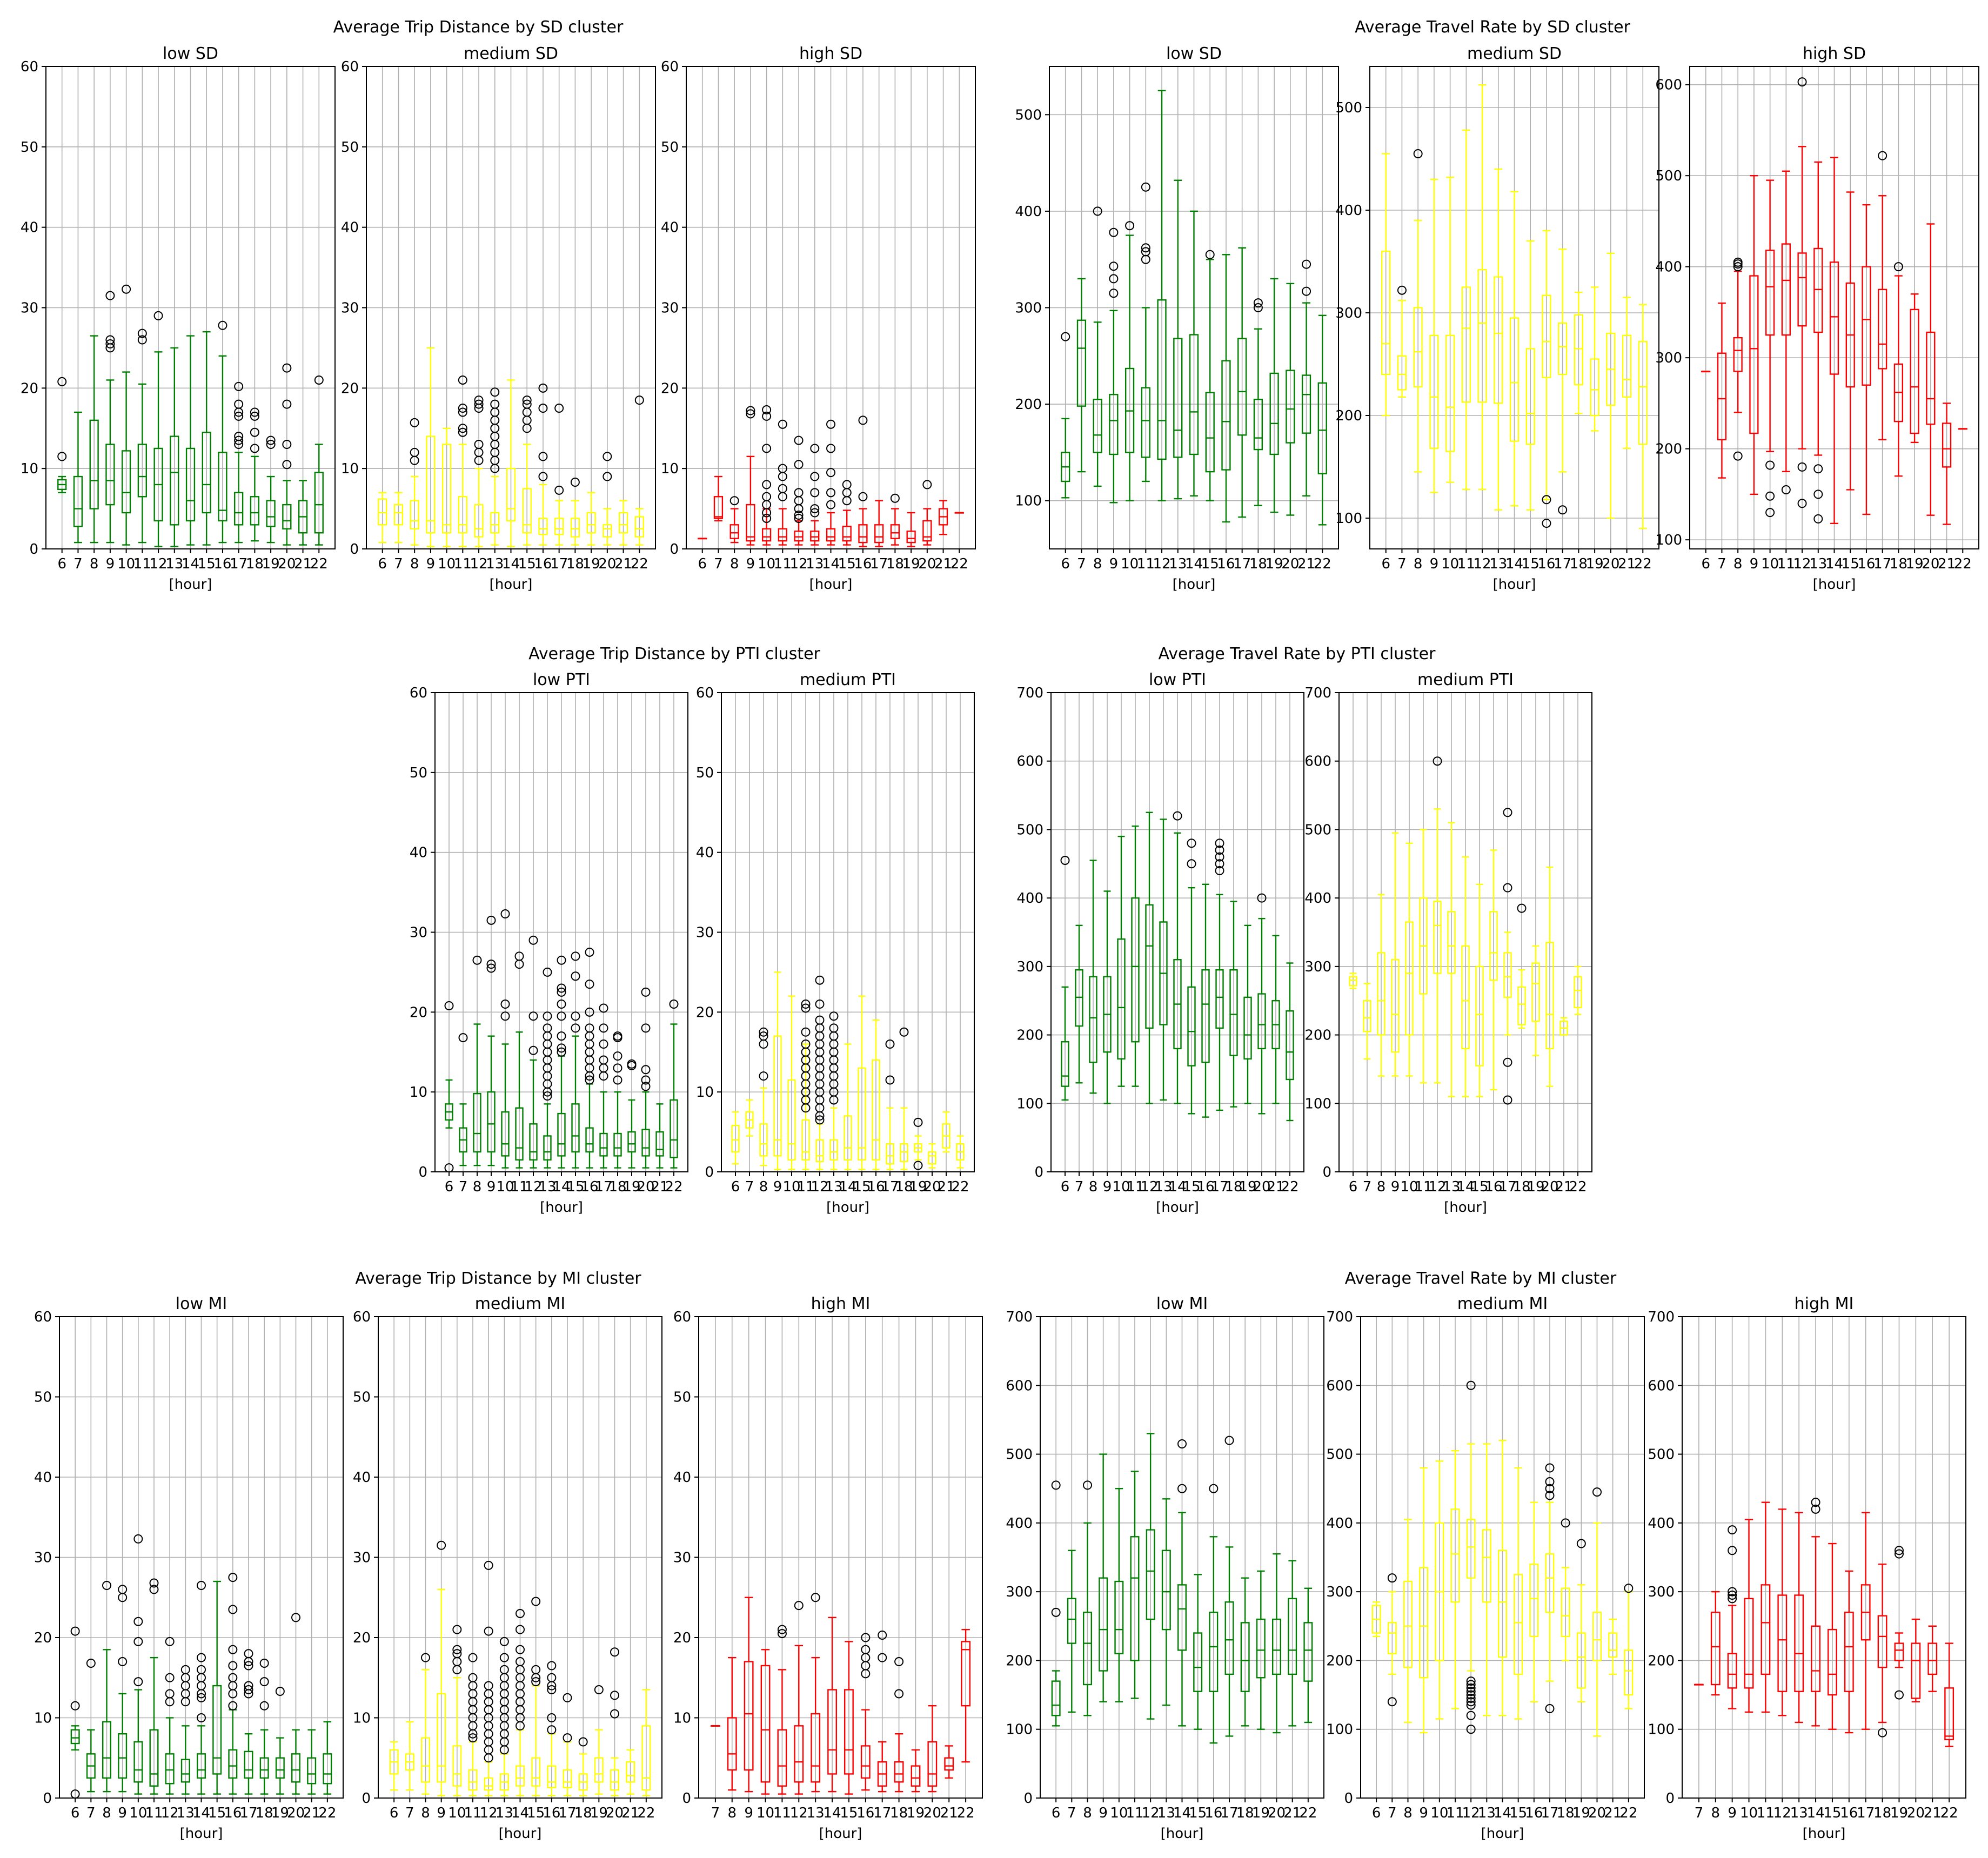  What do you see at coordinates (1849, 1813) in the screenshot?
I see `panel-5-2-xtick-label: 16` at bounding box center [1849, 1813].